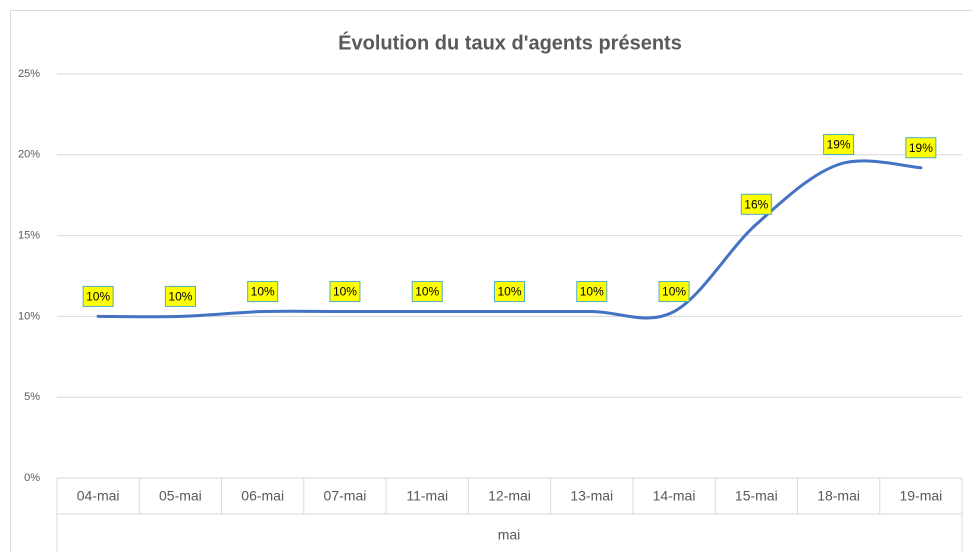 The width and height of the screenshot is (972, 552). What do you see at coordinates (29, 155) in the screenshot?
I see `y-tick-label: 20%` at bounding box center [29, 155].